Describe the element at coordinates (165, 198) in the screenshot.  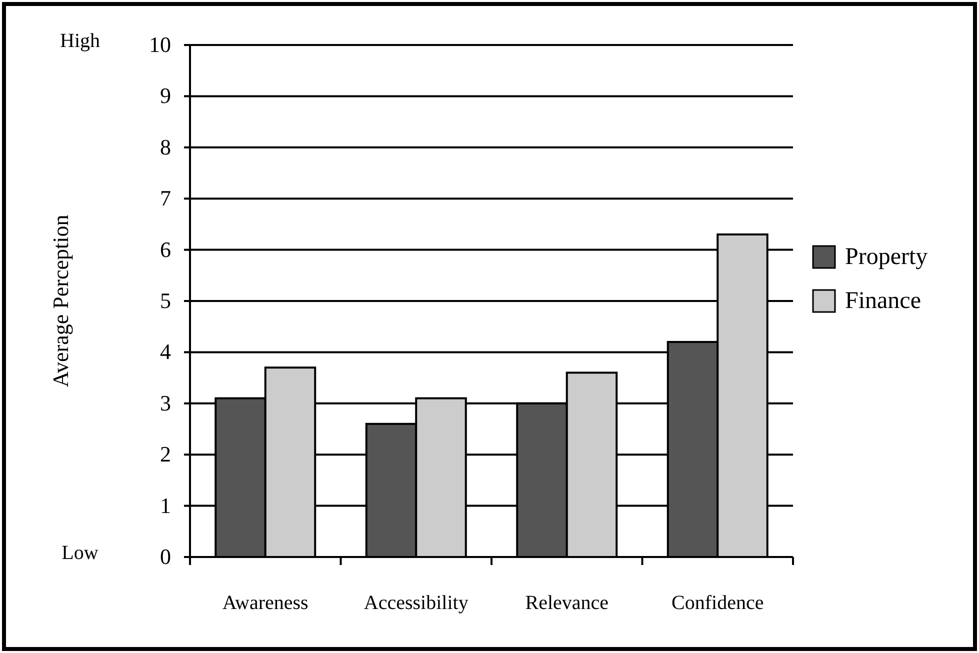
I see `y-tick-label: 7` at that location.